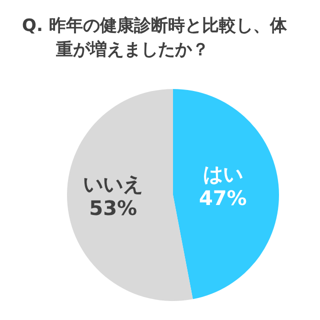  What do you see at coordinates (113, 208) in the screenshot?
I see `data-label: 53%` at bounding box center [113, 208].